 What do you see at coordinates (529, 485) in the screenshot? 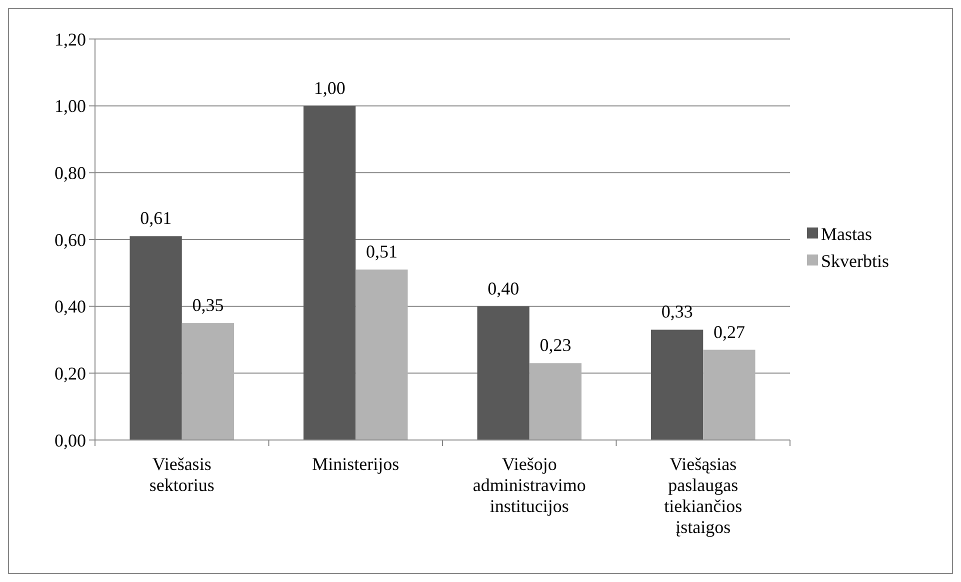
I see `x-tick-label: Viešojo administravimo institucijos` at bounding box center [529, 485].